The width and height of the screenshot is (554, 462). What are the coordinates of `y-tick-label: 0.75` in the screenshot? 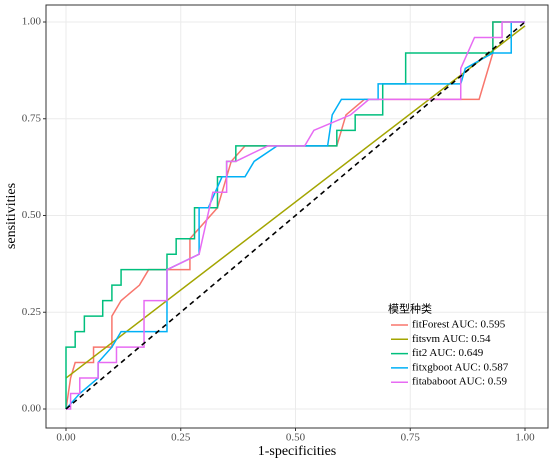 It's located at (32, 118).